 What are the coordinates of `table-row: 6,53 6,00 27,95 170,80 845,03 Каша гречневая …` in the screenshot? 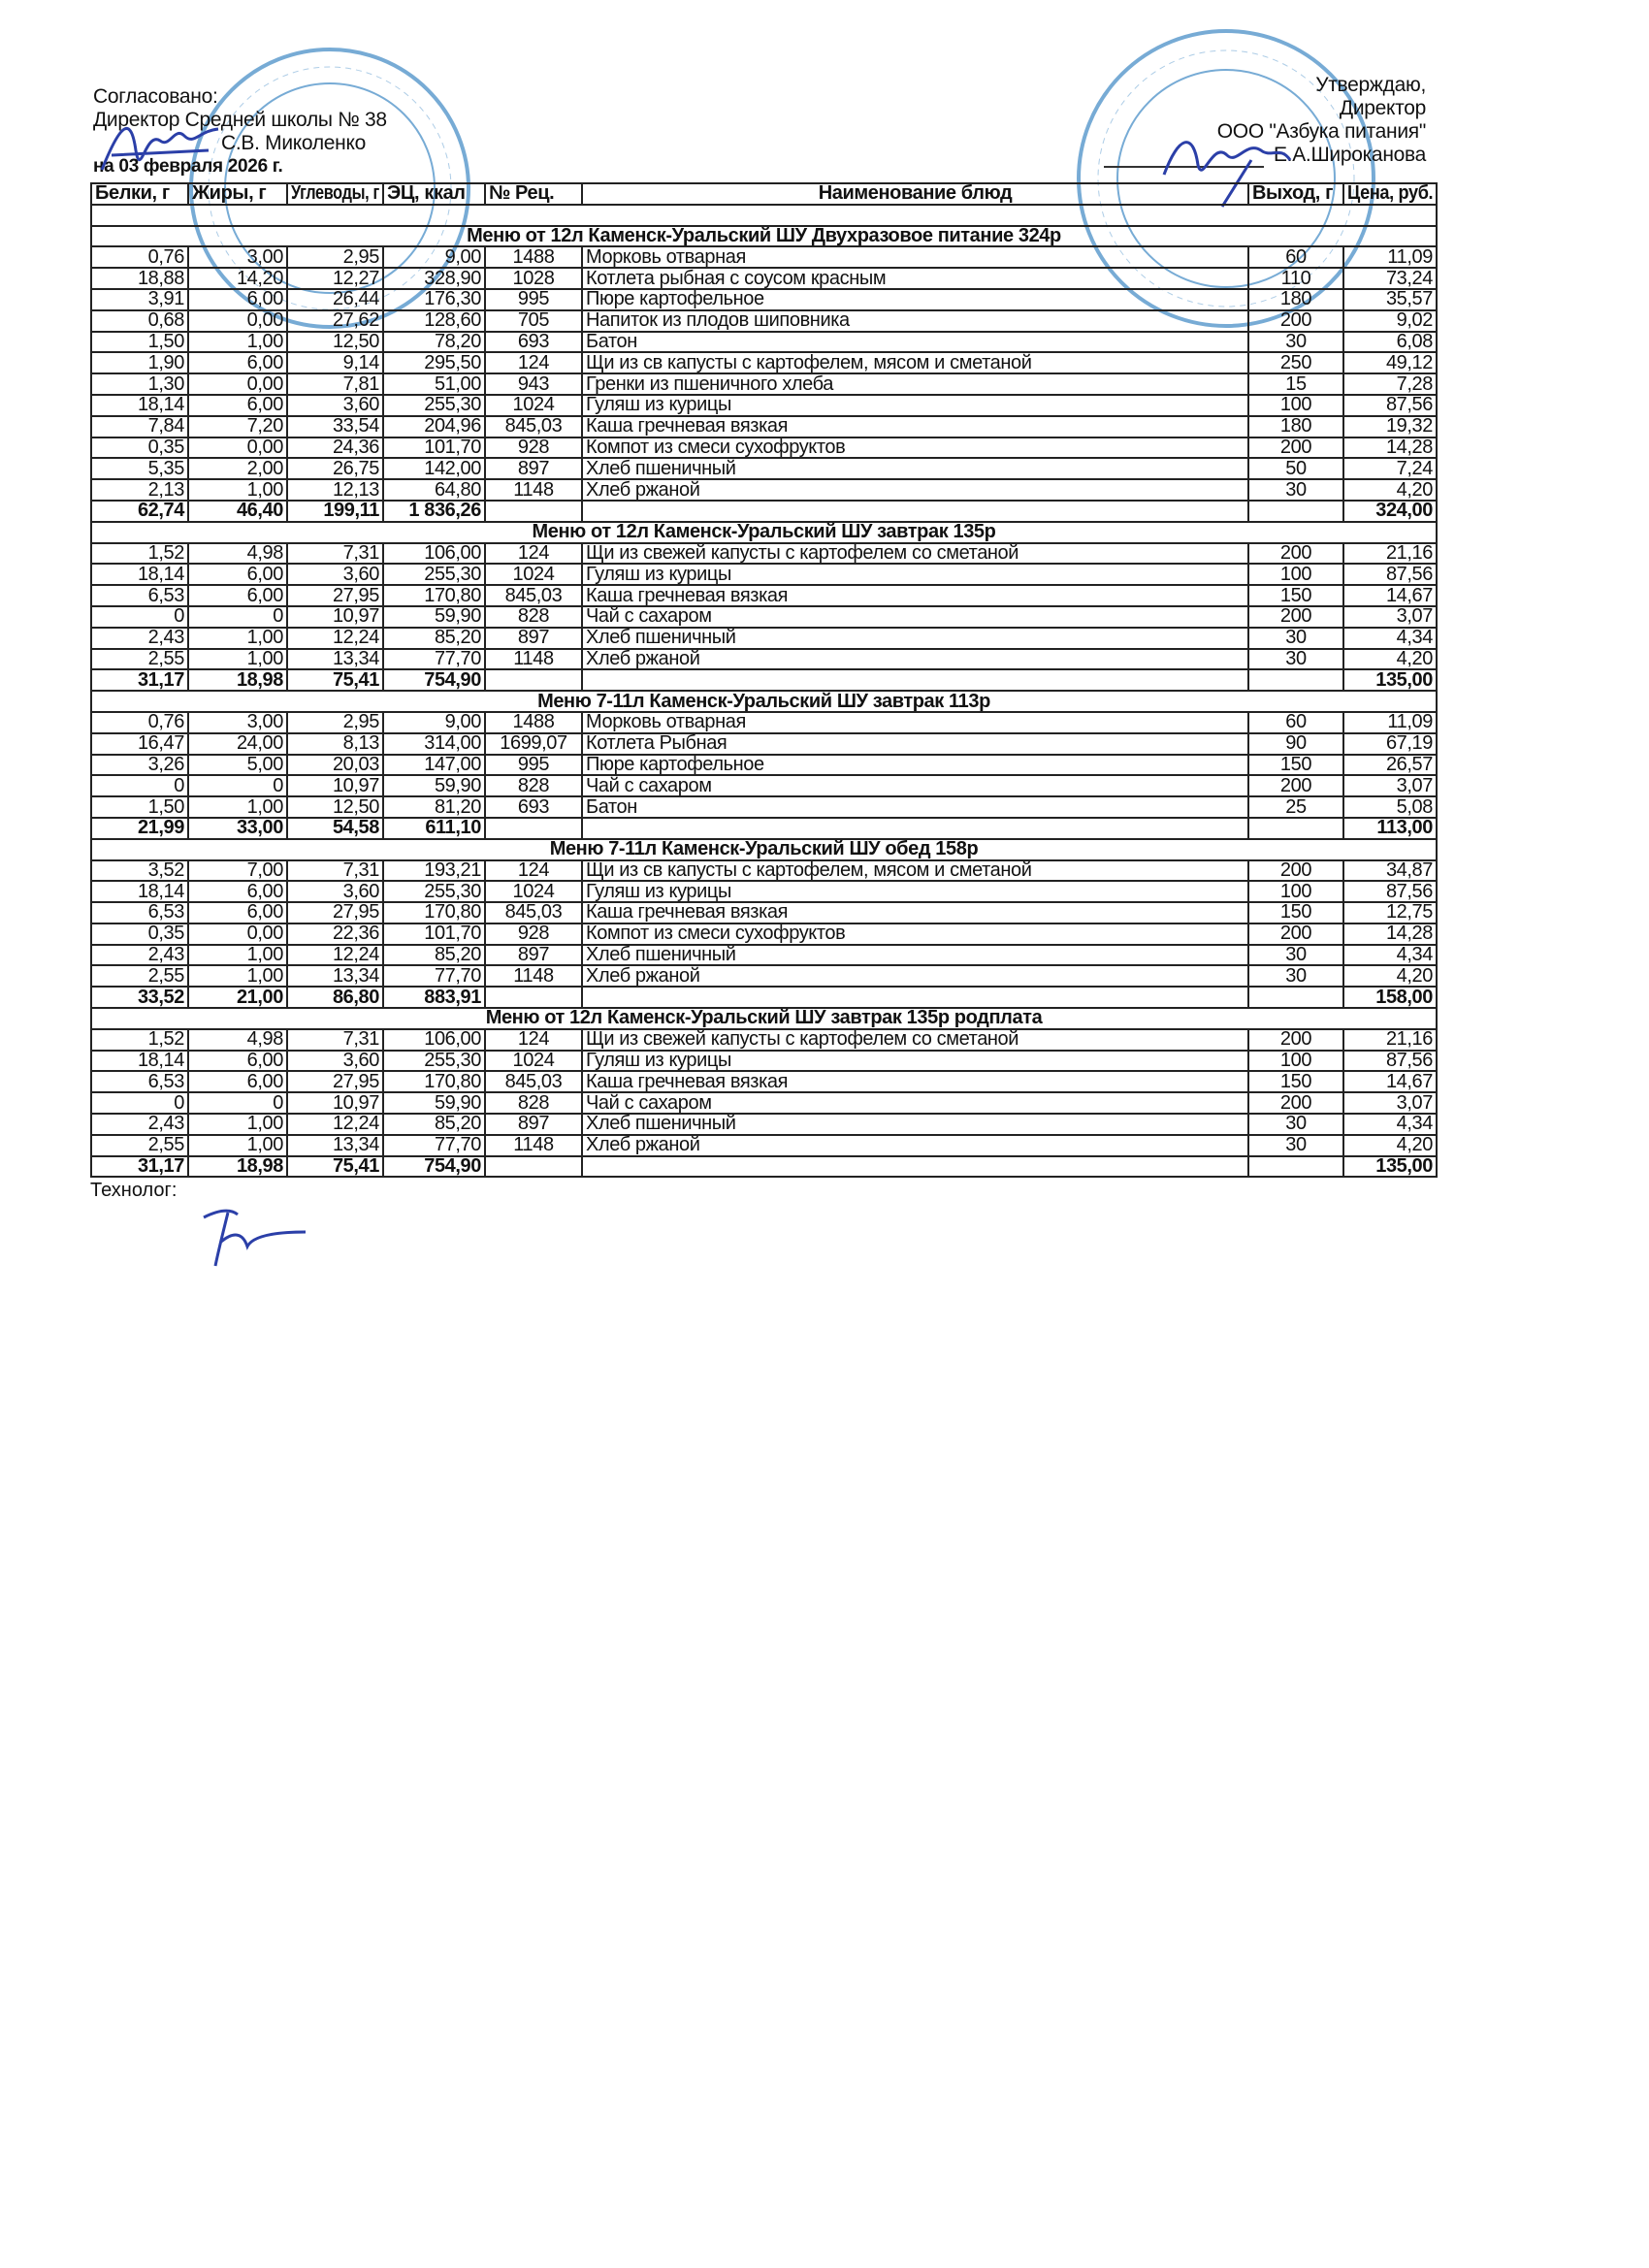 It's located at (764, 595).